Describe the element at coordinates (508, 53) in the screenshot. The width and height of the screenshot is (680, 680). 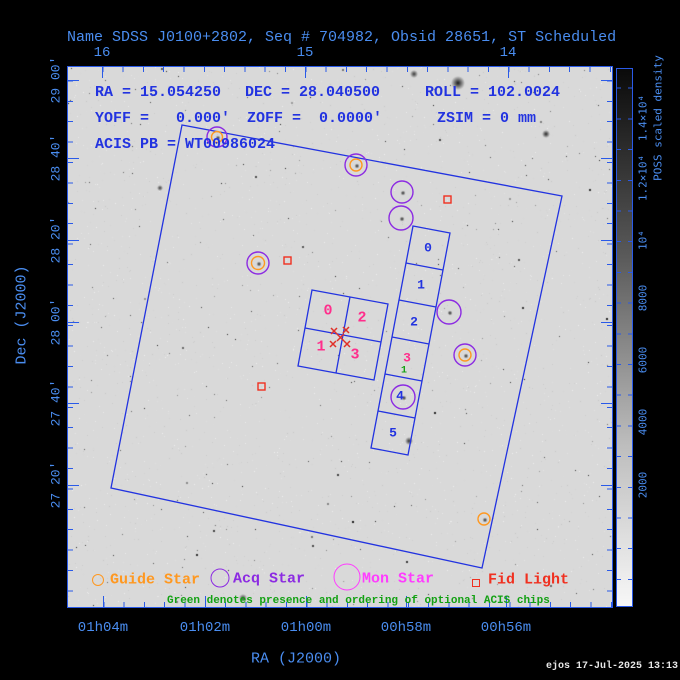
I see `tick-label-top: 14` at that location.